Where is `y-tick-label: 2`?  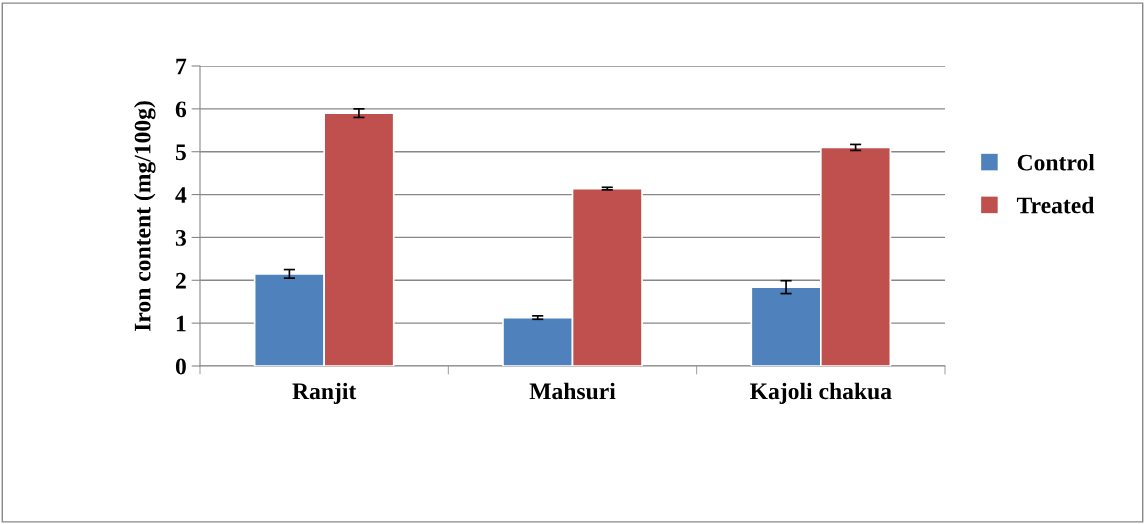
y-tick-label: 2 is located at coordinates (180, 280).